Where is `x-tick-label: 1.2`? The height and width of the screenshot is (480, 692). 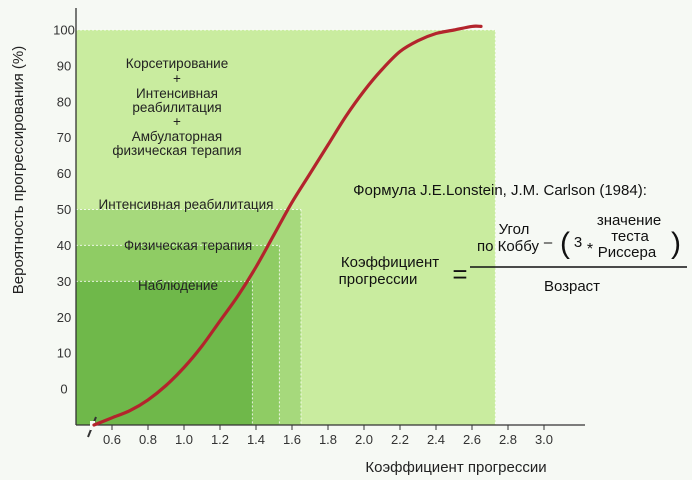 x-tick-label: 1.2 is located at coordinates (220, 439).